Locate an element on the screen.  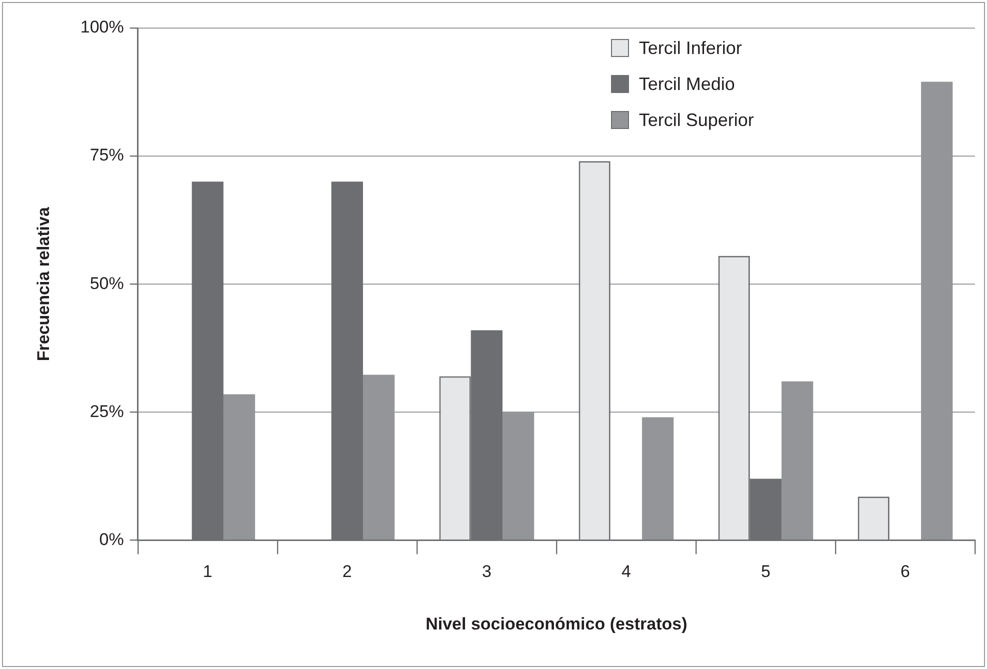
y-axis-title: Frecuencia relativa is located at coordinates (43, 284).